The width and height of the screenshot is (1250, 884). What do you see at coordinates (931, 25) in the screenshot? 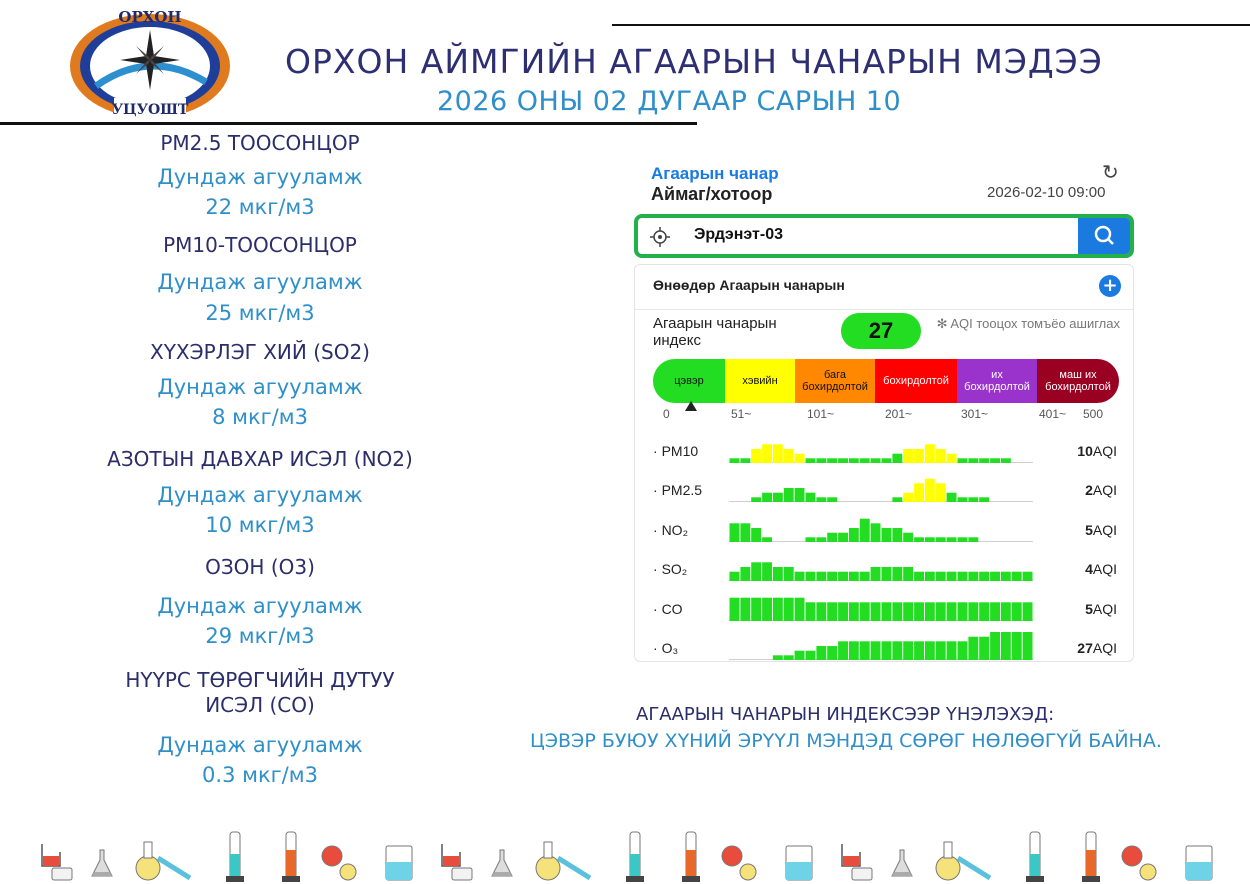
I see `top-decor-line` at bounding box center [931, 25].